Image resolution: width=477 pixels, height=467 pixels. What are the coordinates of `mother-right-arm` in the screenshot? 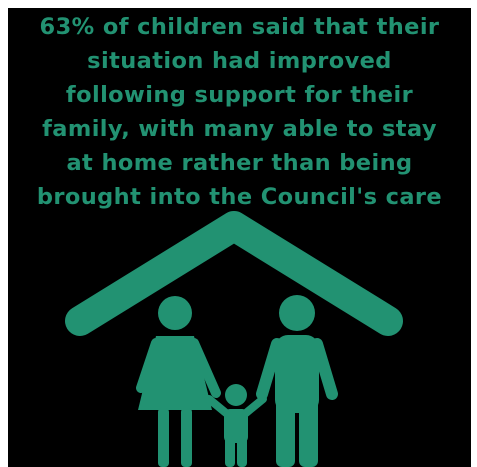 It's located at (205, 368).